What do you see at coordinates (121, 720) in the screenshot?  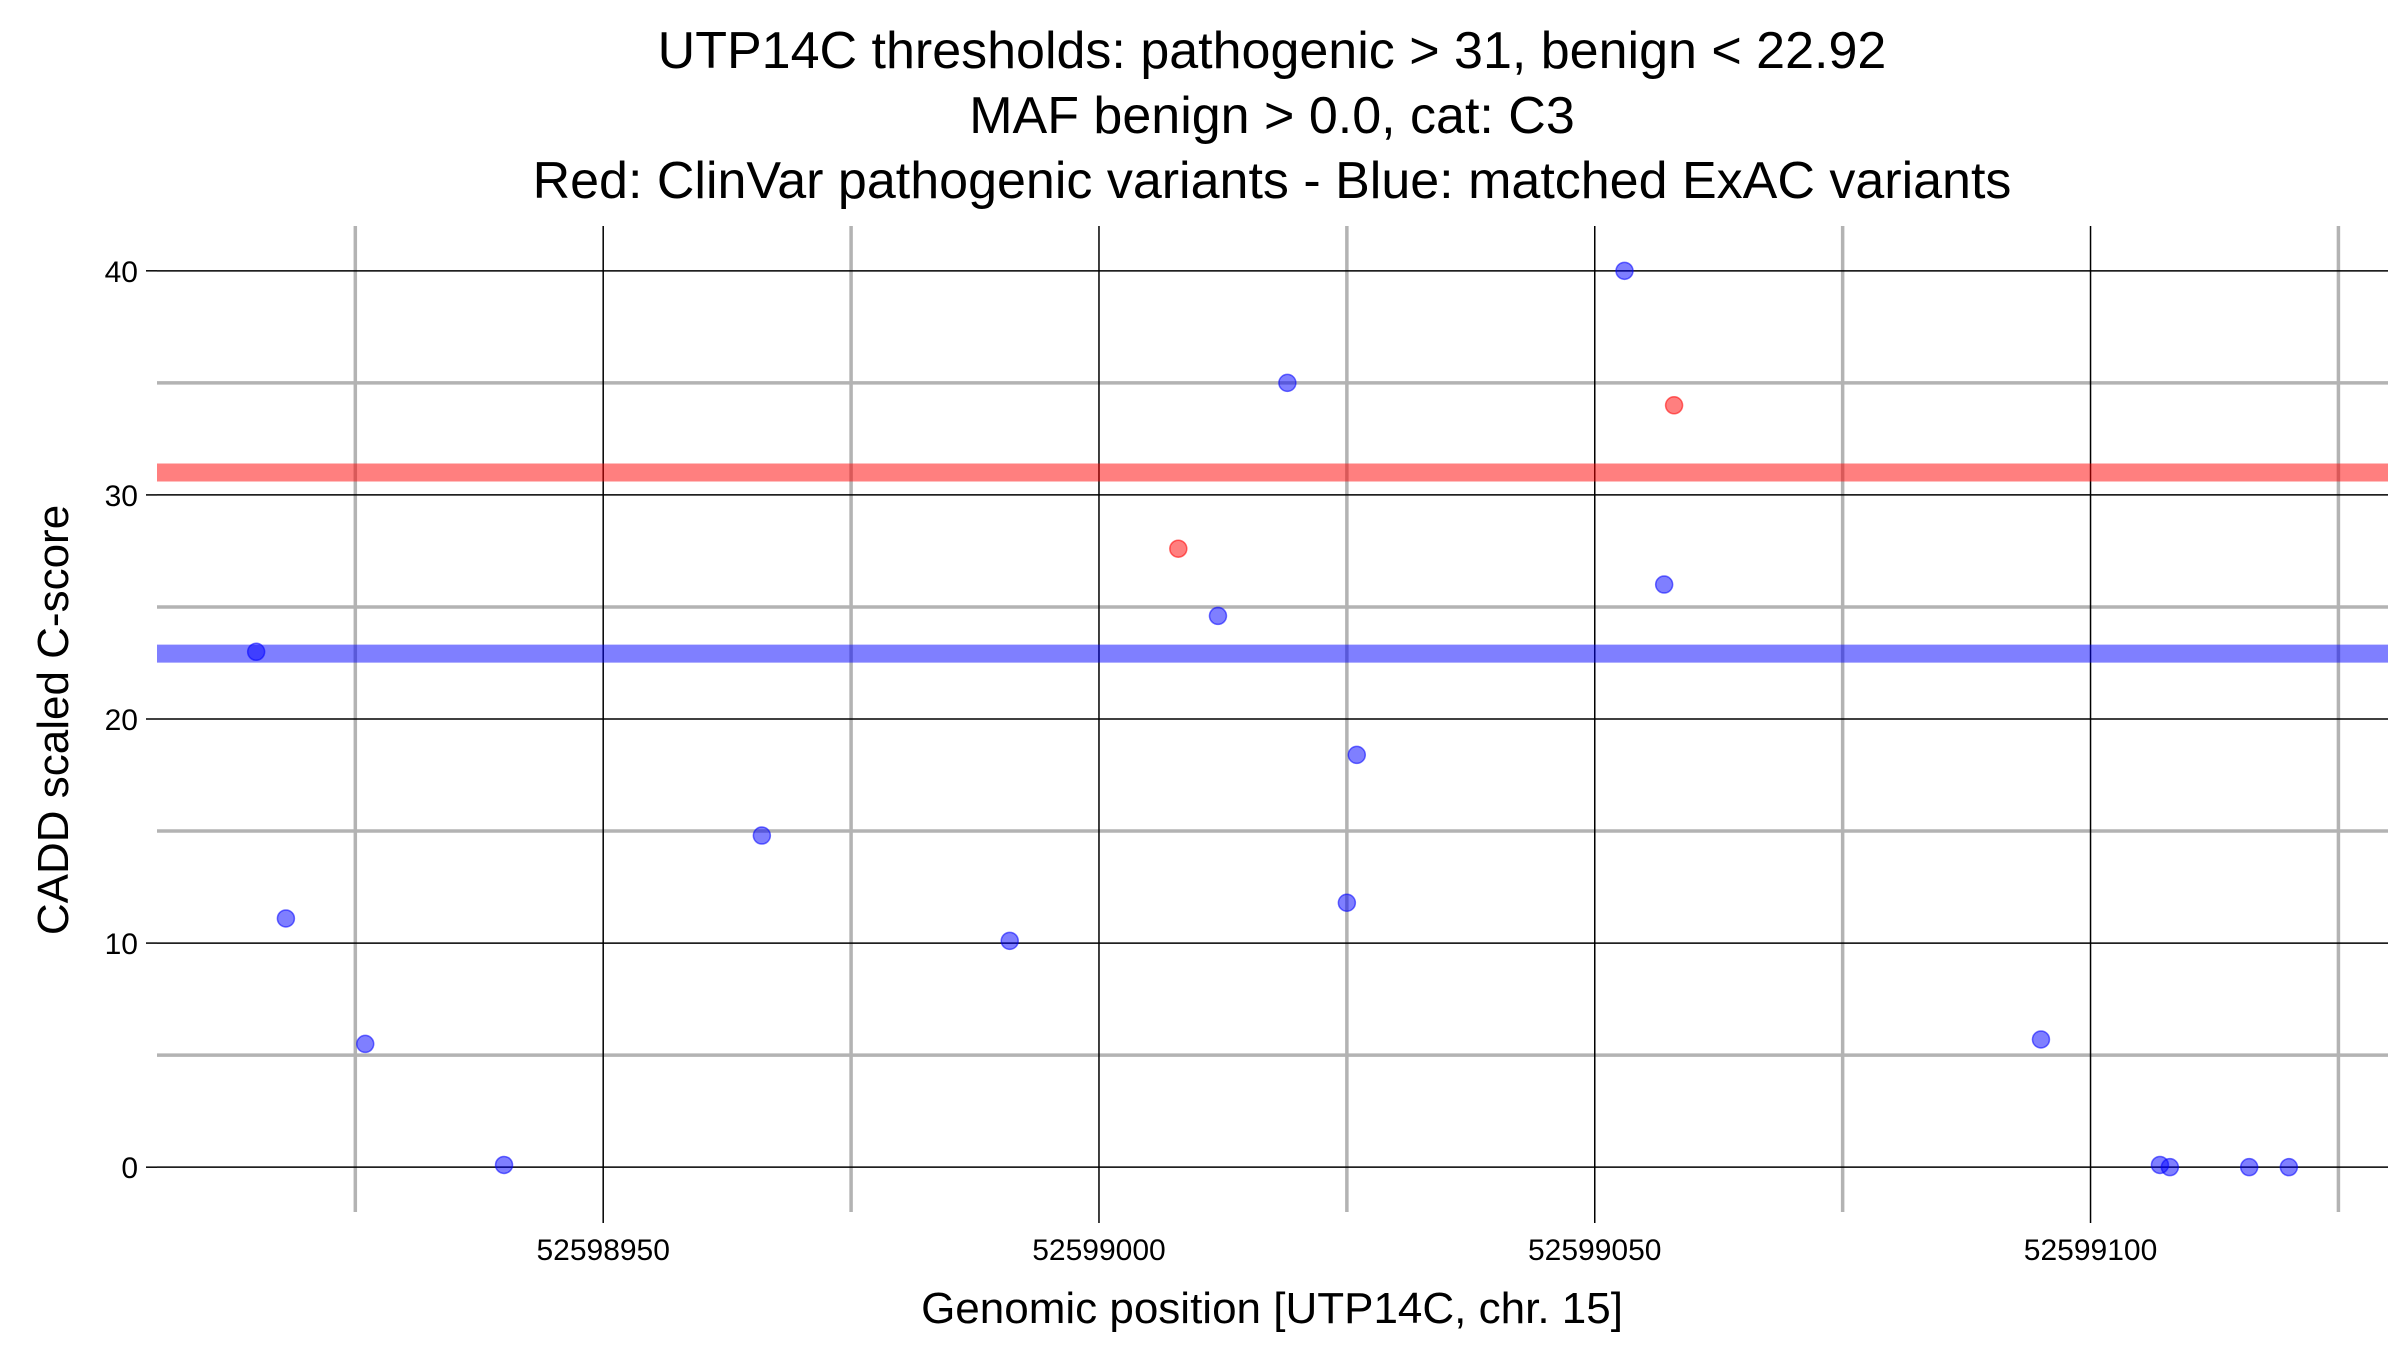 I see `y-tick-label-2: 20` at bounding box center [121, 720].